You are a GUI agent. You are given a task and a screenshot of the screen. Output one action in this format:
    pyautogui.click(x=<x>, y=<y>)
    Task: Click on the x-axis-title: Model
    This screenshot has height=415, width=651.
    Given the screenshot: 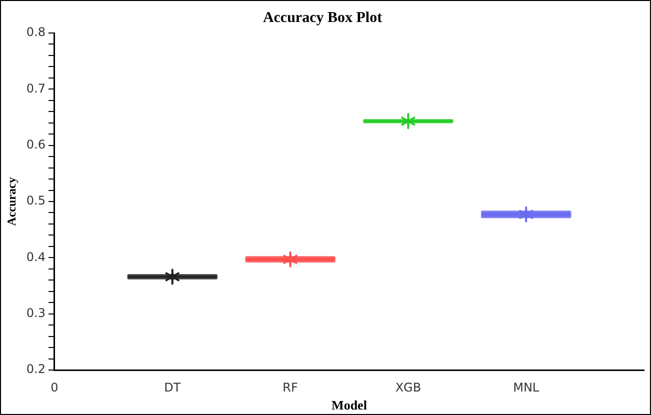 What is the action you would take?
    pyautogui.click(x=350, y=405)
    